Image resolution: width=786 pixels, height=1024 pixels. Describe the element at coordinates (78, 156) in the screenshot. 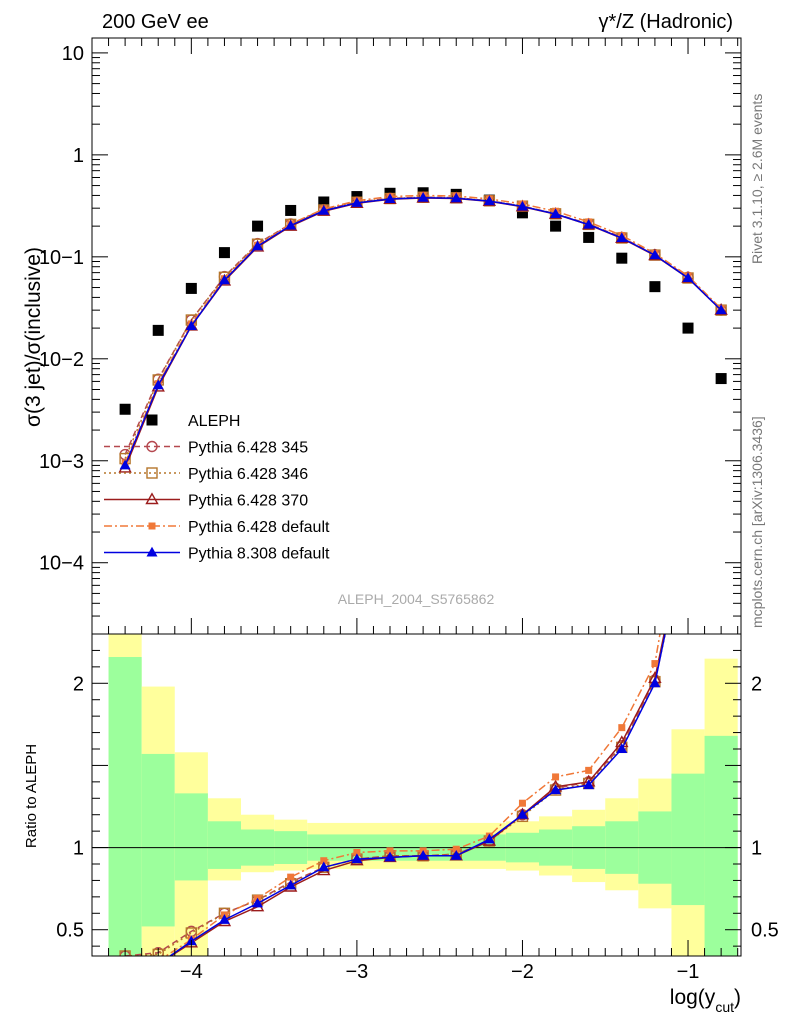

I see `top-ytick-label-1: 1` at that location.